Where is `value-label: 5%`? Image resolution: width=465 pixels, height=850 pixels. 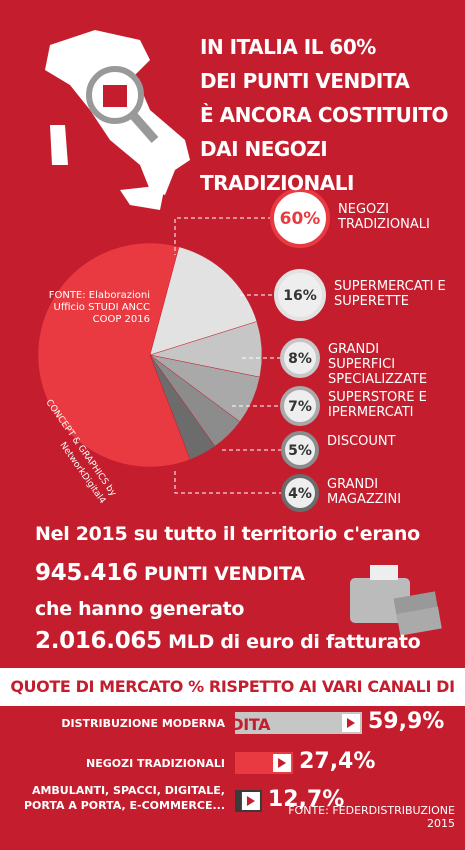 value-label: 5% is located at coordinates (300, 451).